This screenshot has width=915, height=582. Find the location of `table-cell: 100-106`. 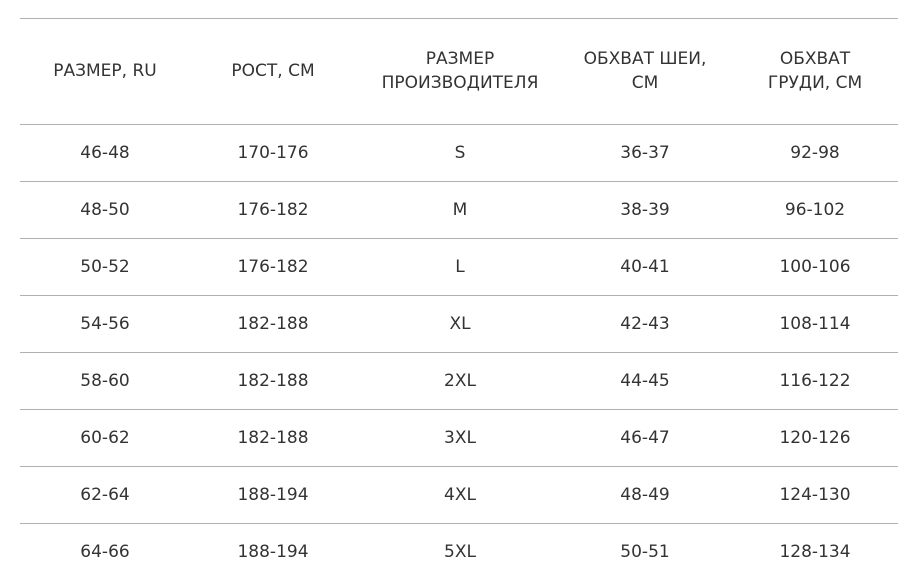

table-cell: 100-106 is located at coordinates (815, 266).